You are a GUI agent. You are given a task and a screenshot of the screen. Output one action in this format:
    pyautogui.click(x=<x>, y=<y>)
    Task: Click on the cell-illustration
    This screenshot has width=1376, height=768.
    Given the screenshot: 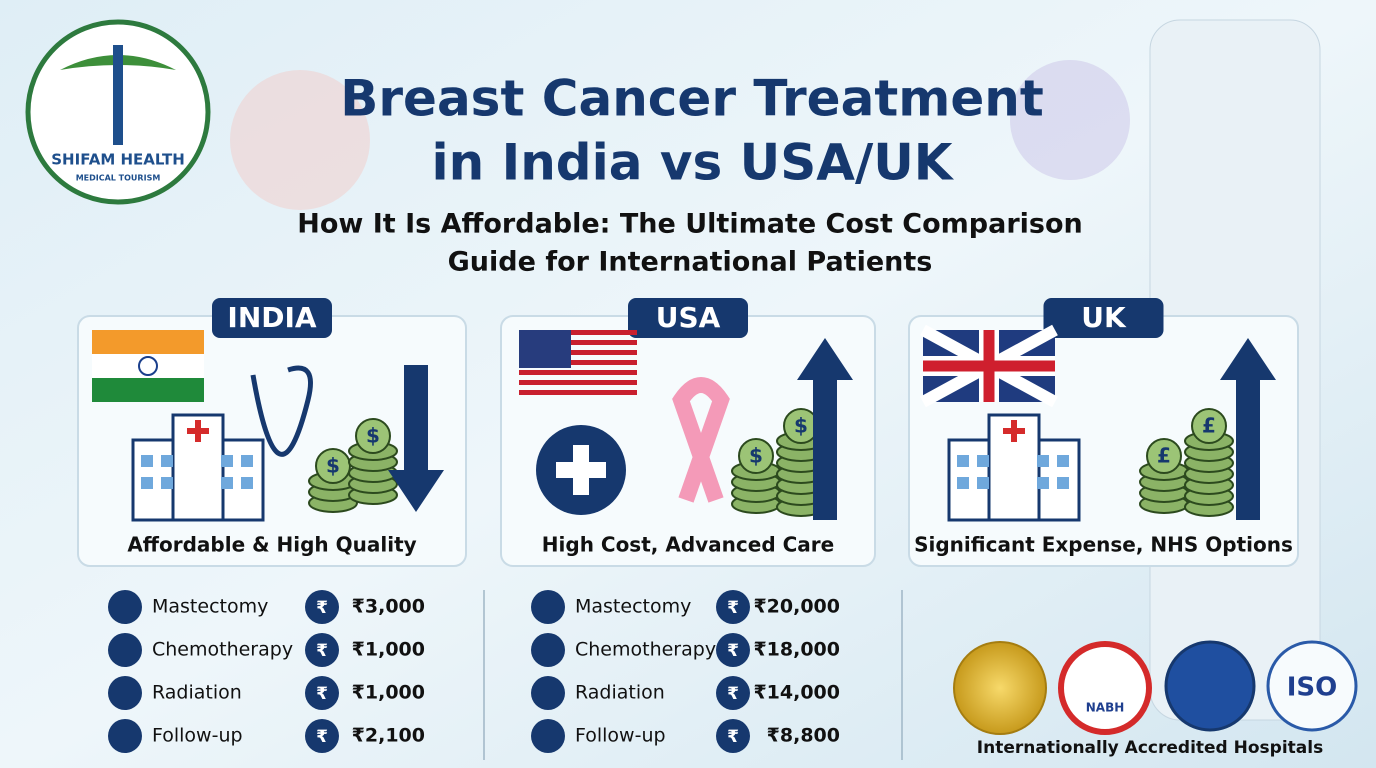 What is the action you would take?
    pyautogui.click(x=1070, y=120)
    